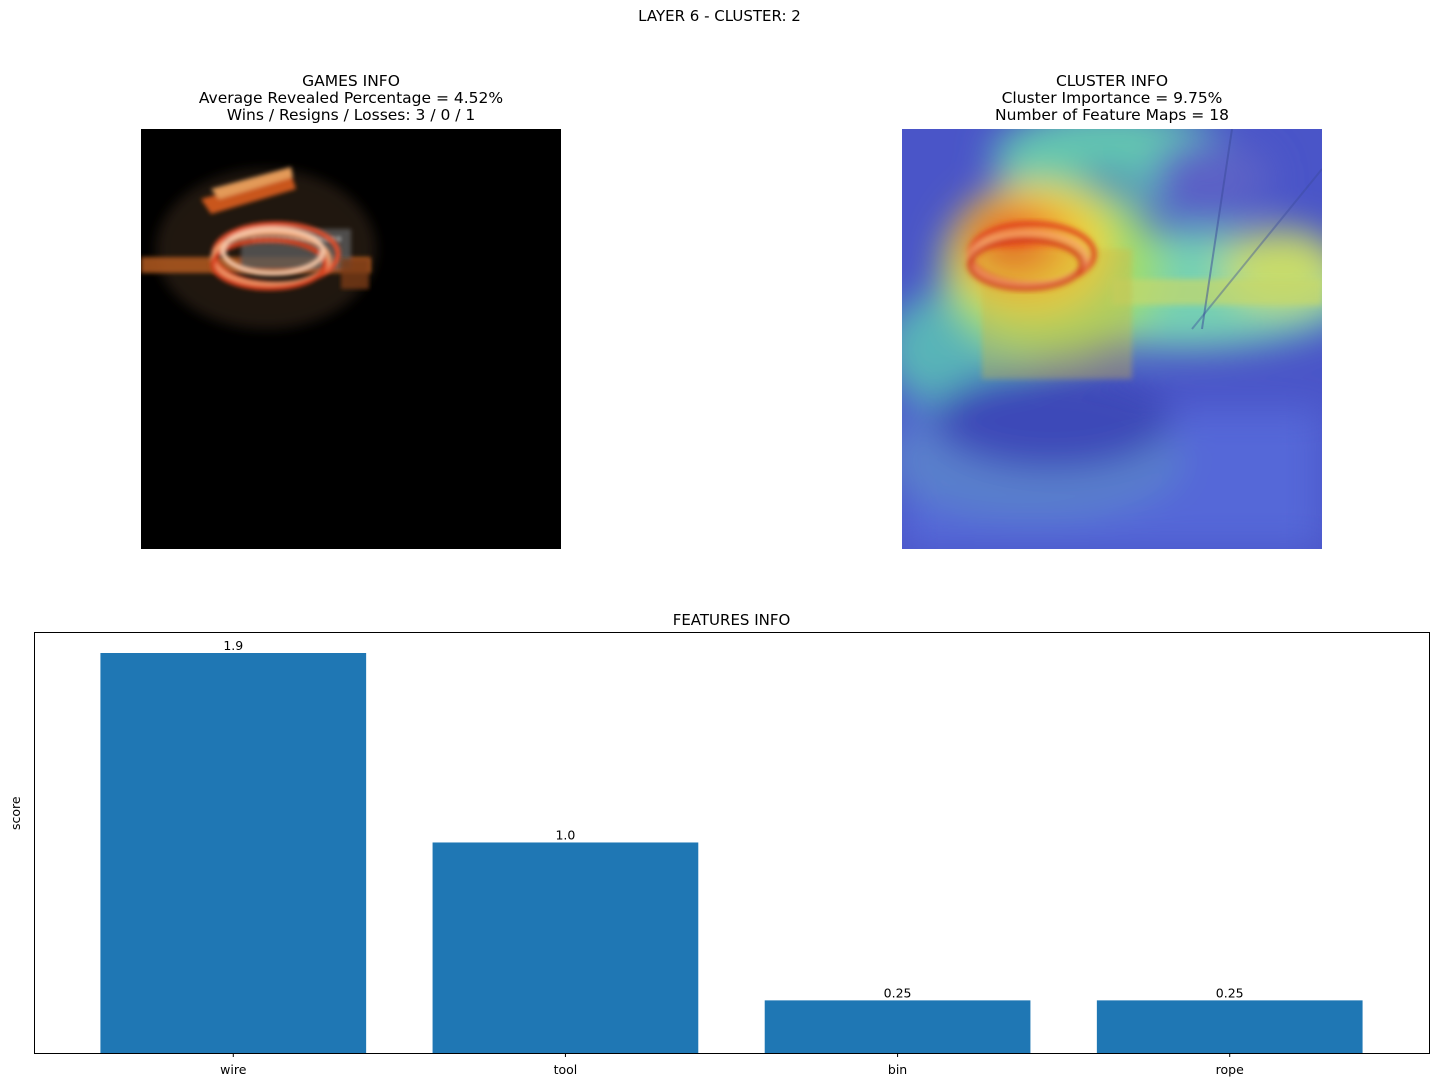 This screenshot has height=1087, width=1439. I want to click on bar-bin, so click(897, 1026).